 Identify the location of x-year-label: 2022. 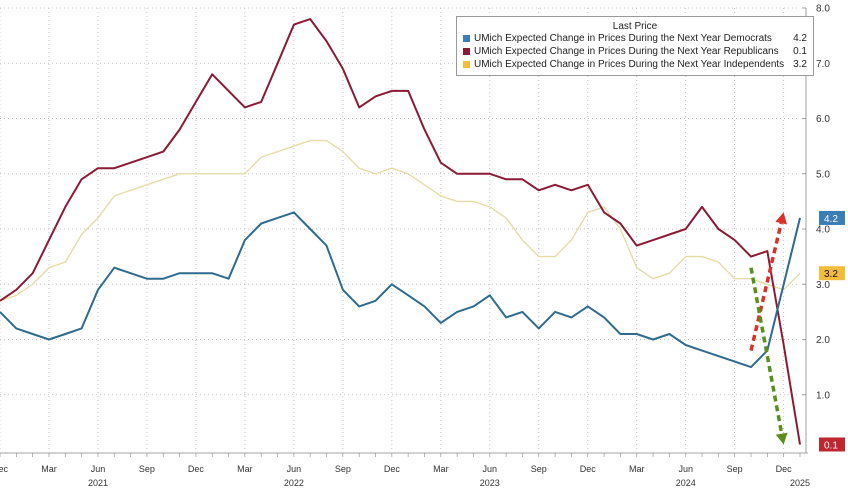
(294, 483).